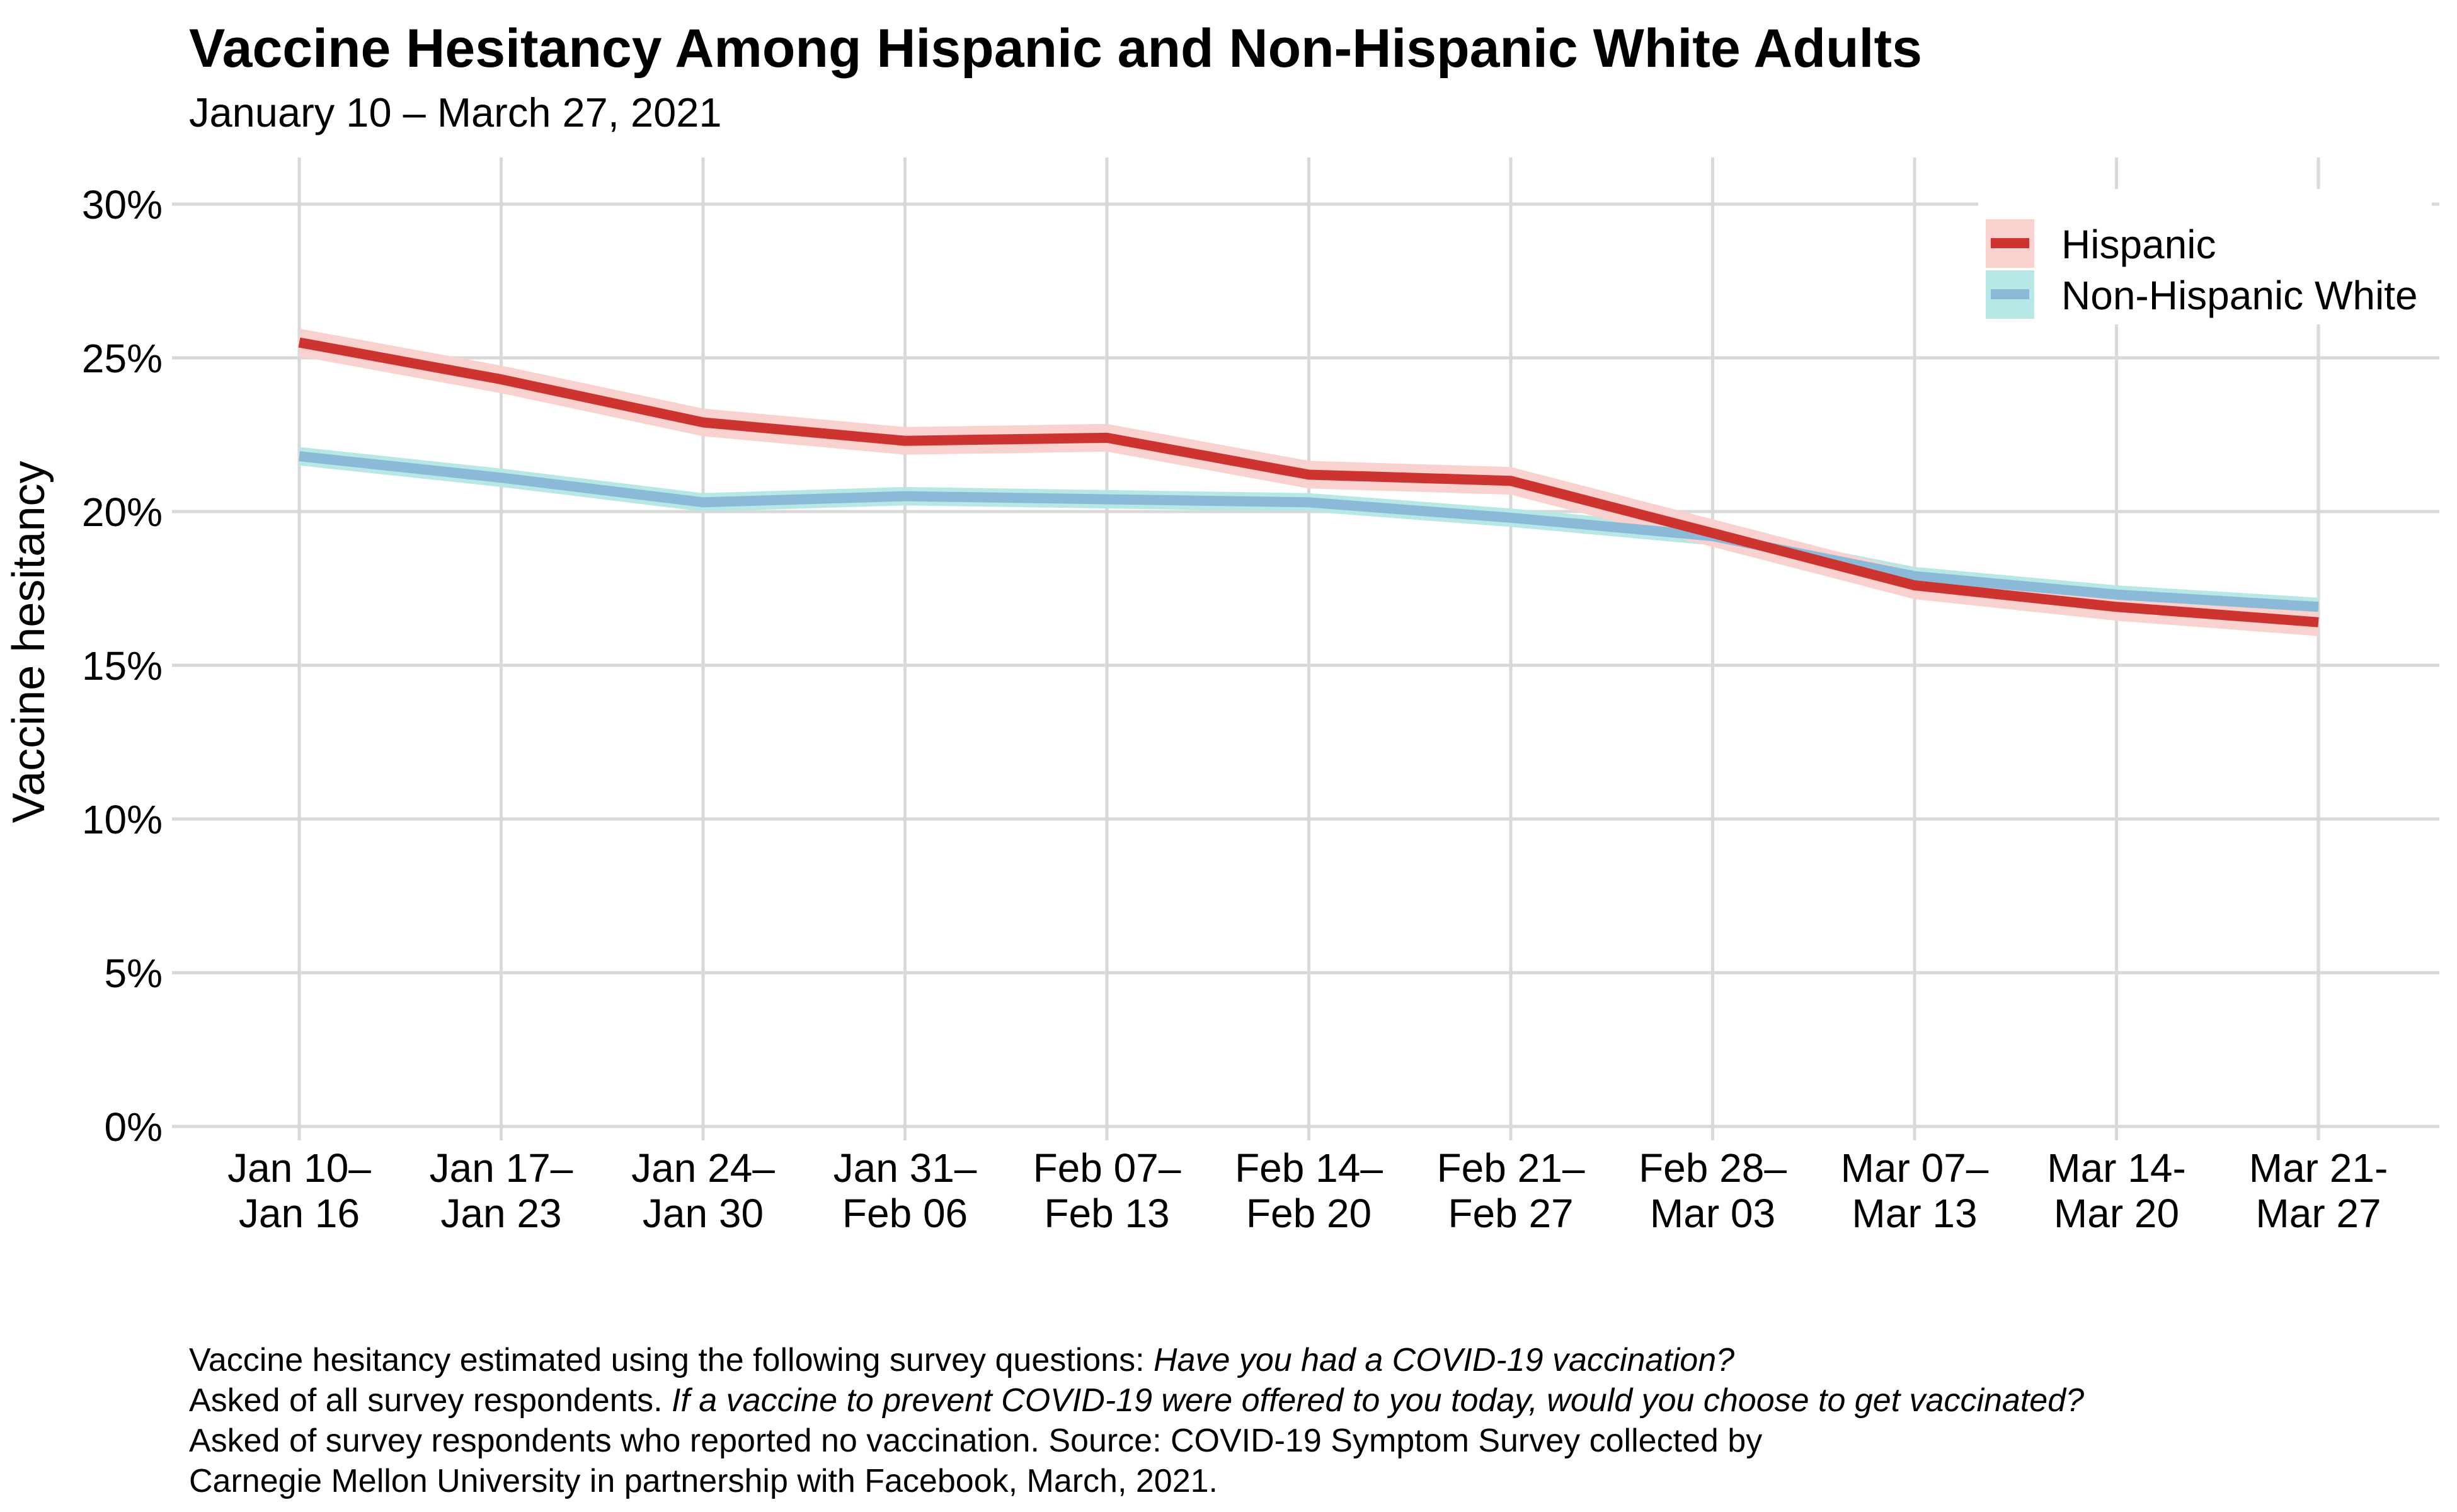 The image size is (2457, 1512). What do you see at coordinates (2239, 295) in the screenshot?
I see `legend-label: Non-Hispanic White` at bounding box center [2239, 295].